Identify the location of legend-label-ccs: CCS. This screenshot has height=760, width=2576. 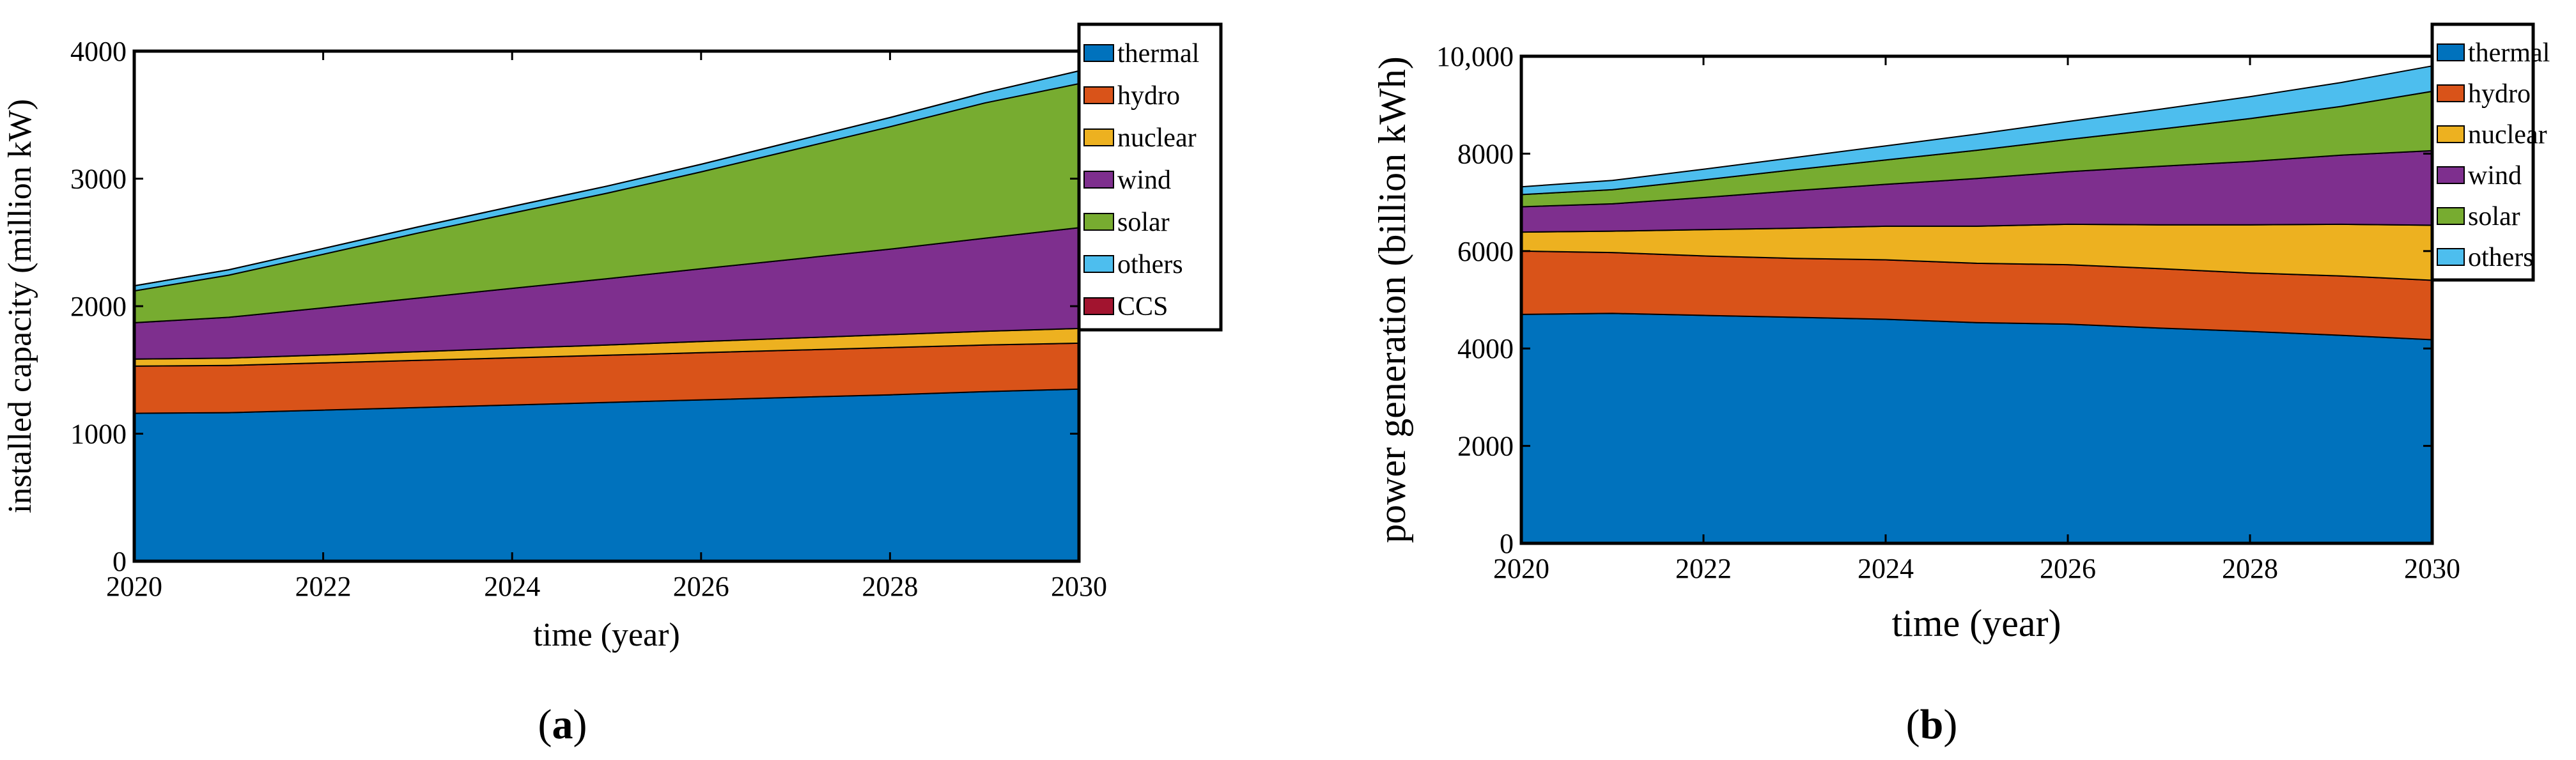
(1142, 307).